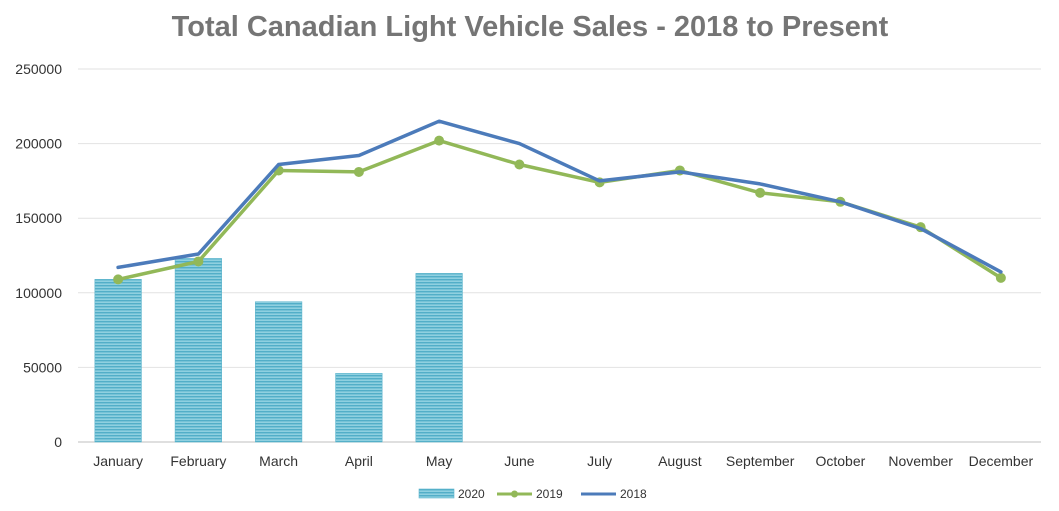 The width and height of the screenshot is (1059, 511). I want to click on x-tick-label: April, so click(359, 461).